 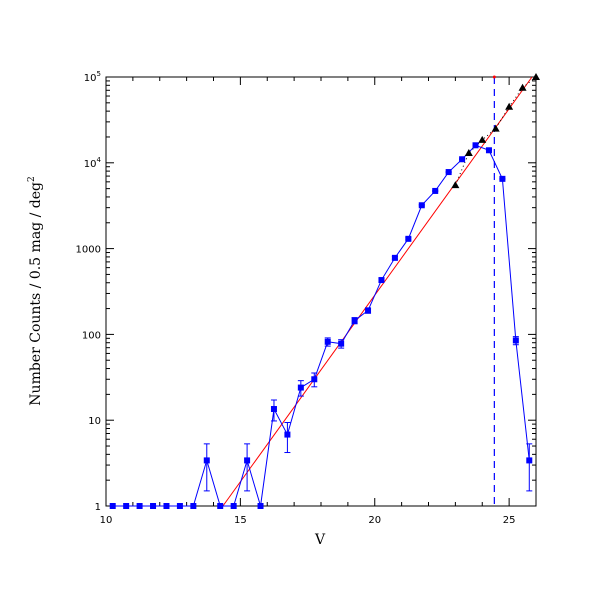 What do you see at coordinates (32, 179) in the screenshot?
I see `y-axis-label-superscript: 2` at bounding box center [32, 179].